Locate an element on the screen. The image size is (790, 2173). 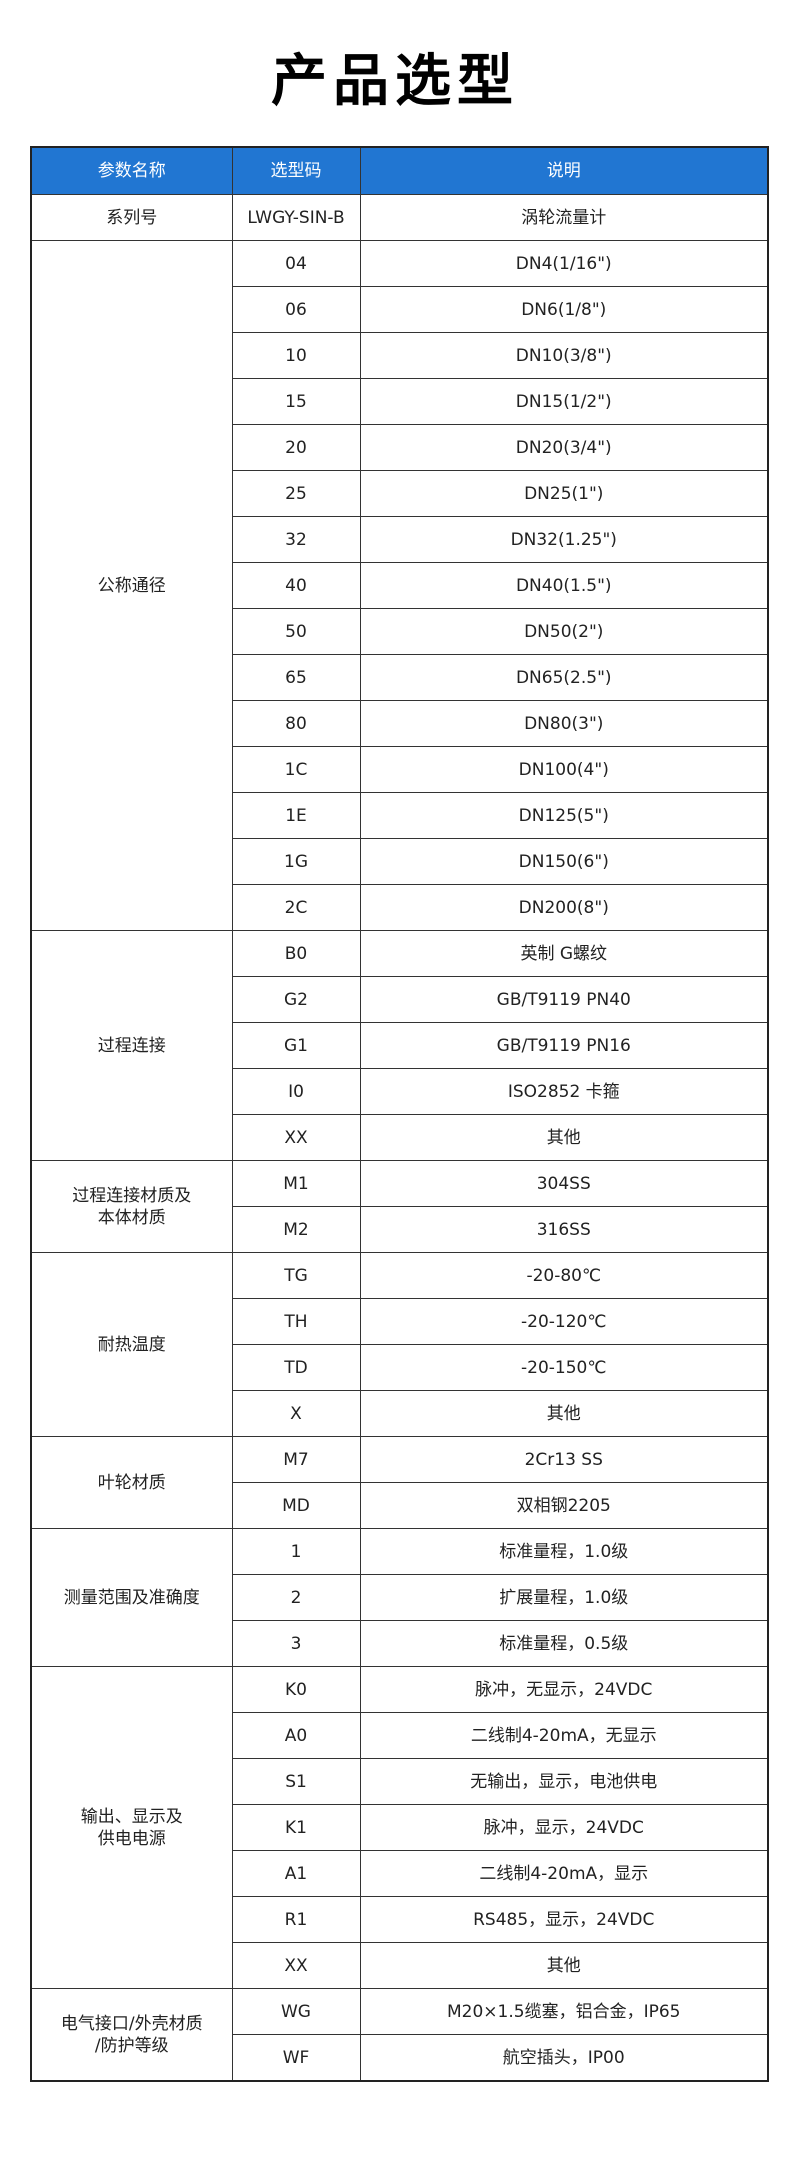
table-row: 测量范围及准确度 1 标准量程，1.0级 is located at coordinates (399, 1597).